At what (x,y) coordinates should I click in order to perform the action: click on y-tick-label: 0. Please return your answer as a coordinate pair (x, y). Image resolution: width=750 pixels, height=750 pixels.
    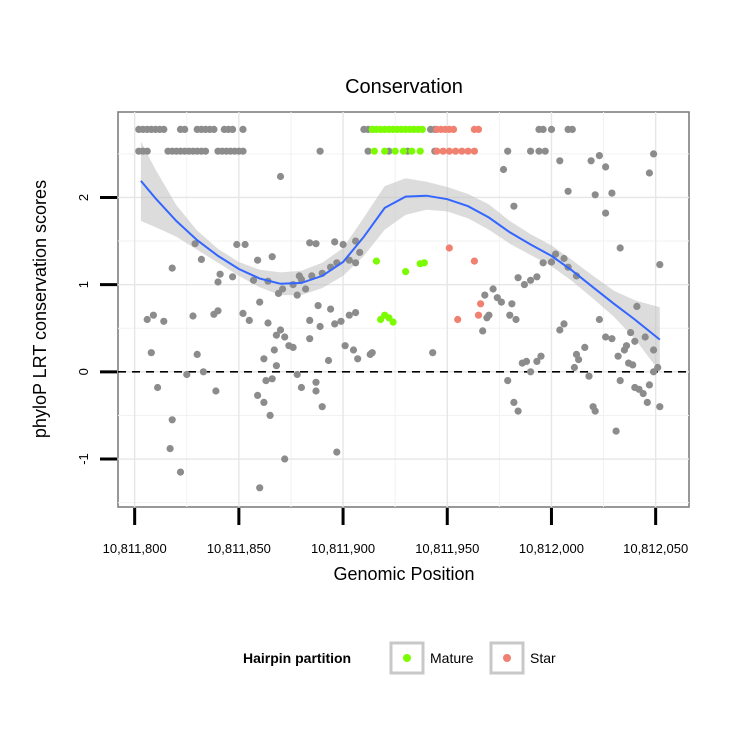
    Looking at the image, I should click on (83, 371).